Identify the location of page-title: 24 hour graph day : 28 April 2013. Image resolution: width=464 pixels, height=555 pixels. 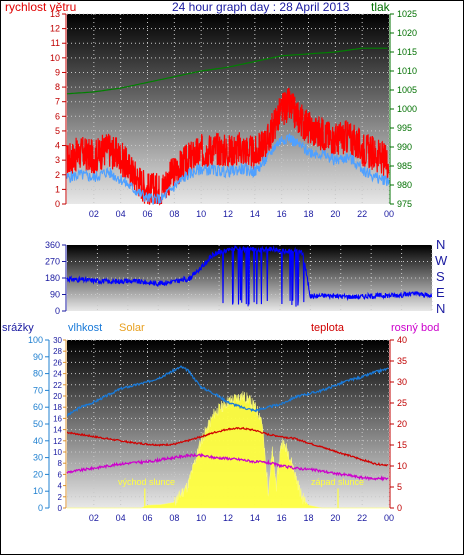
(261, 7).